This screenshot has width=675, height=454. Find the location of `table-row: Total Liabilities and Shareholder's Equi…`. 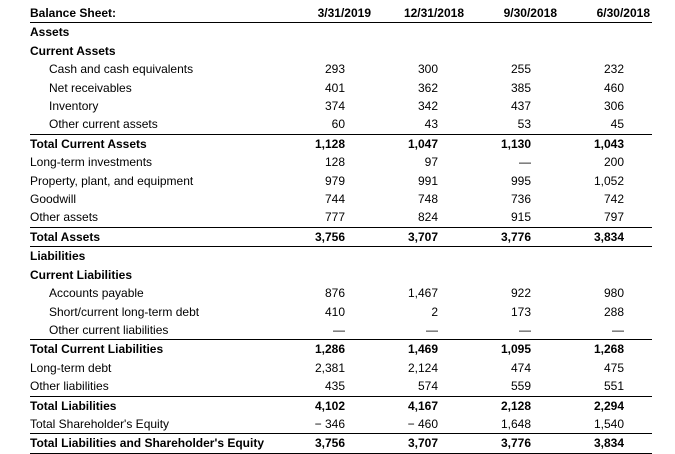

table-row: Total Liabilities and Shareholder's Equi… is located at coordinates (341, 443).